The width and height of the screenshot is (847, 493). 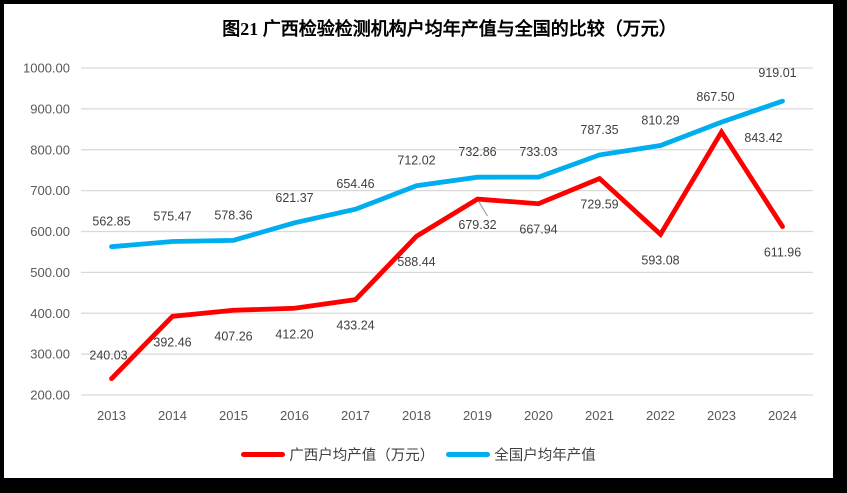 I want to click on y-axis-tick-label: 300.00, so click(x=50, y=354).